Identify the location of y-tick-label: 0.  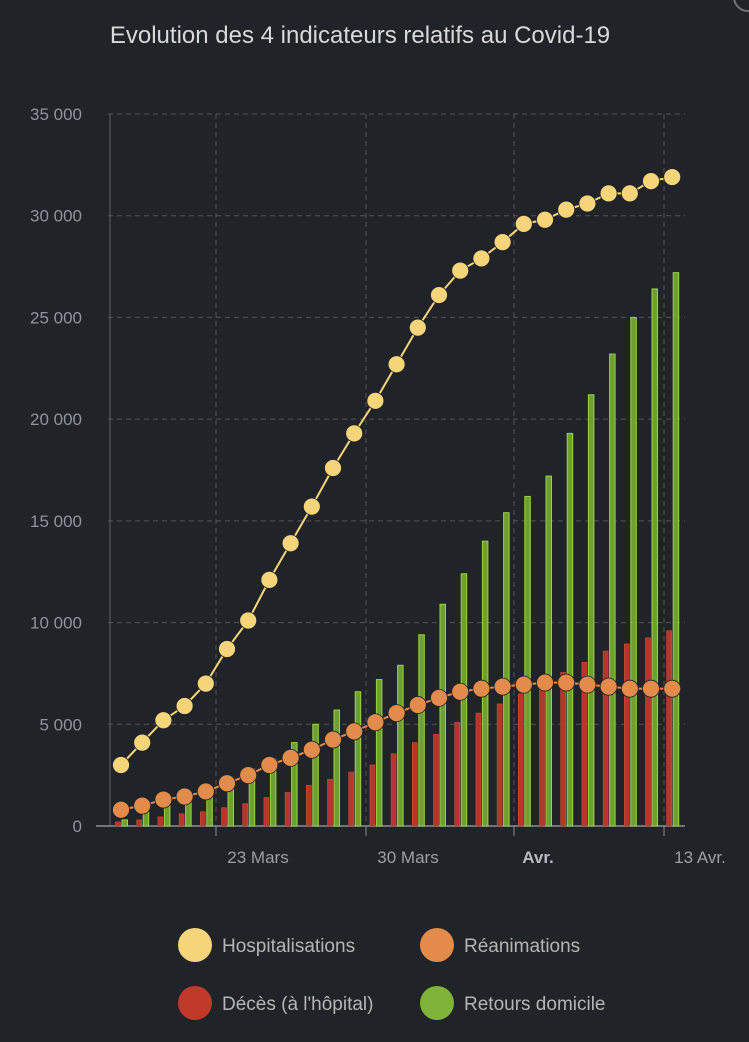
(77, 826).